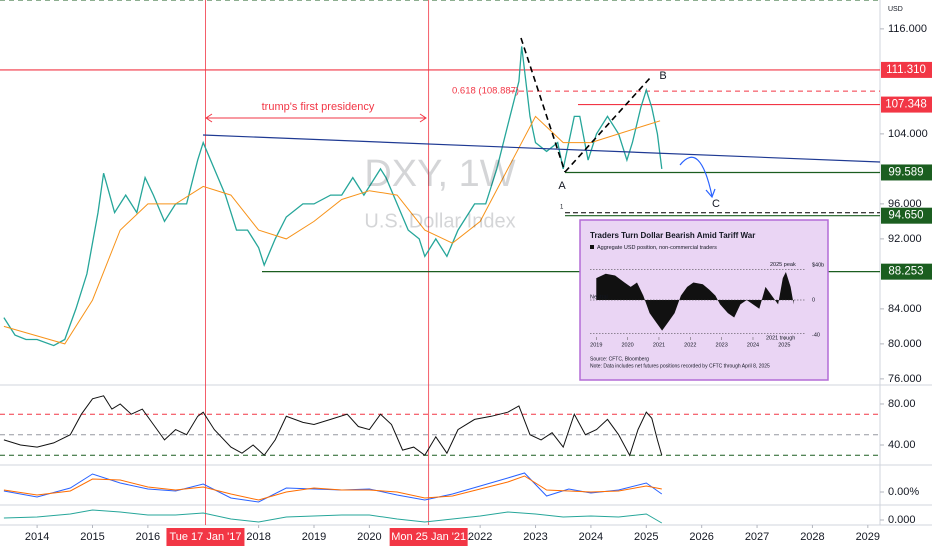 This screenshot has width=932, height=550. I want to click on x-tick-label: 2016, so click(148, 537).